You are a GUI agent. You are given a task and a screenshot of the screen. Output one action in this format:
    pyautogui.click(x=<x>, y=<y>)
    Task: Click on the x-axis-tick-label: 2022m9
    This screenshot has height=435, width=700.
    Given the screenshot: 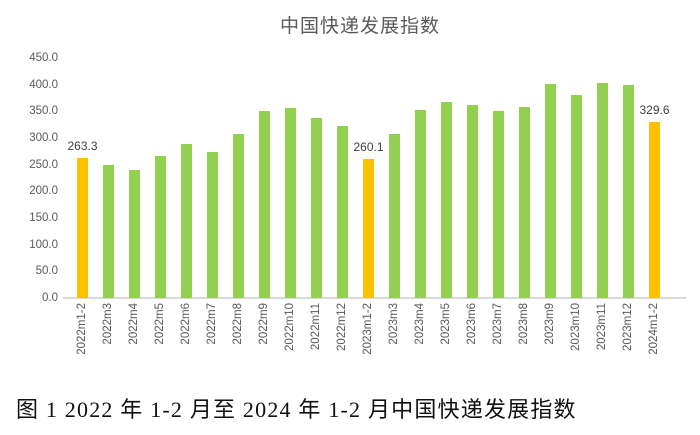 What is the action you would take?
    pyautogui.click(x=264, y=324)
    